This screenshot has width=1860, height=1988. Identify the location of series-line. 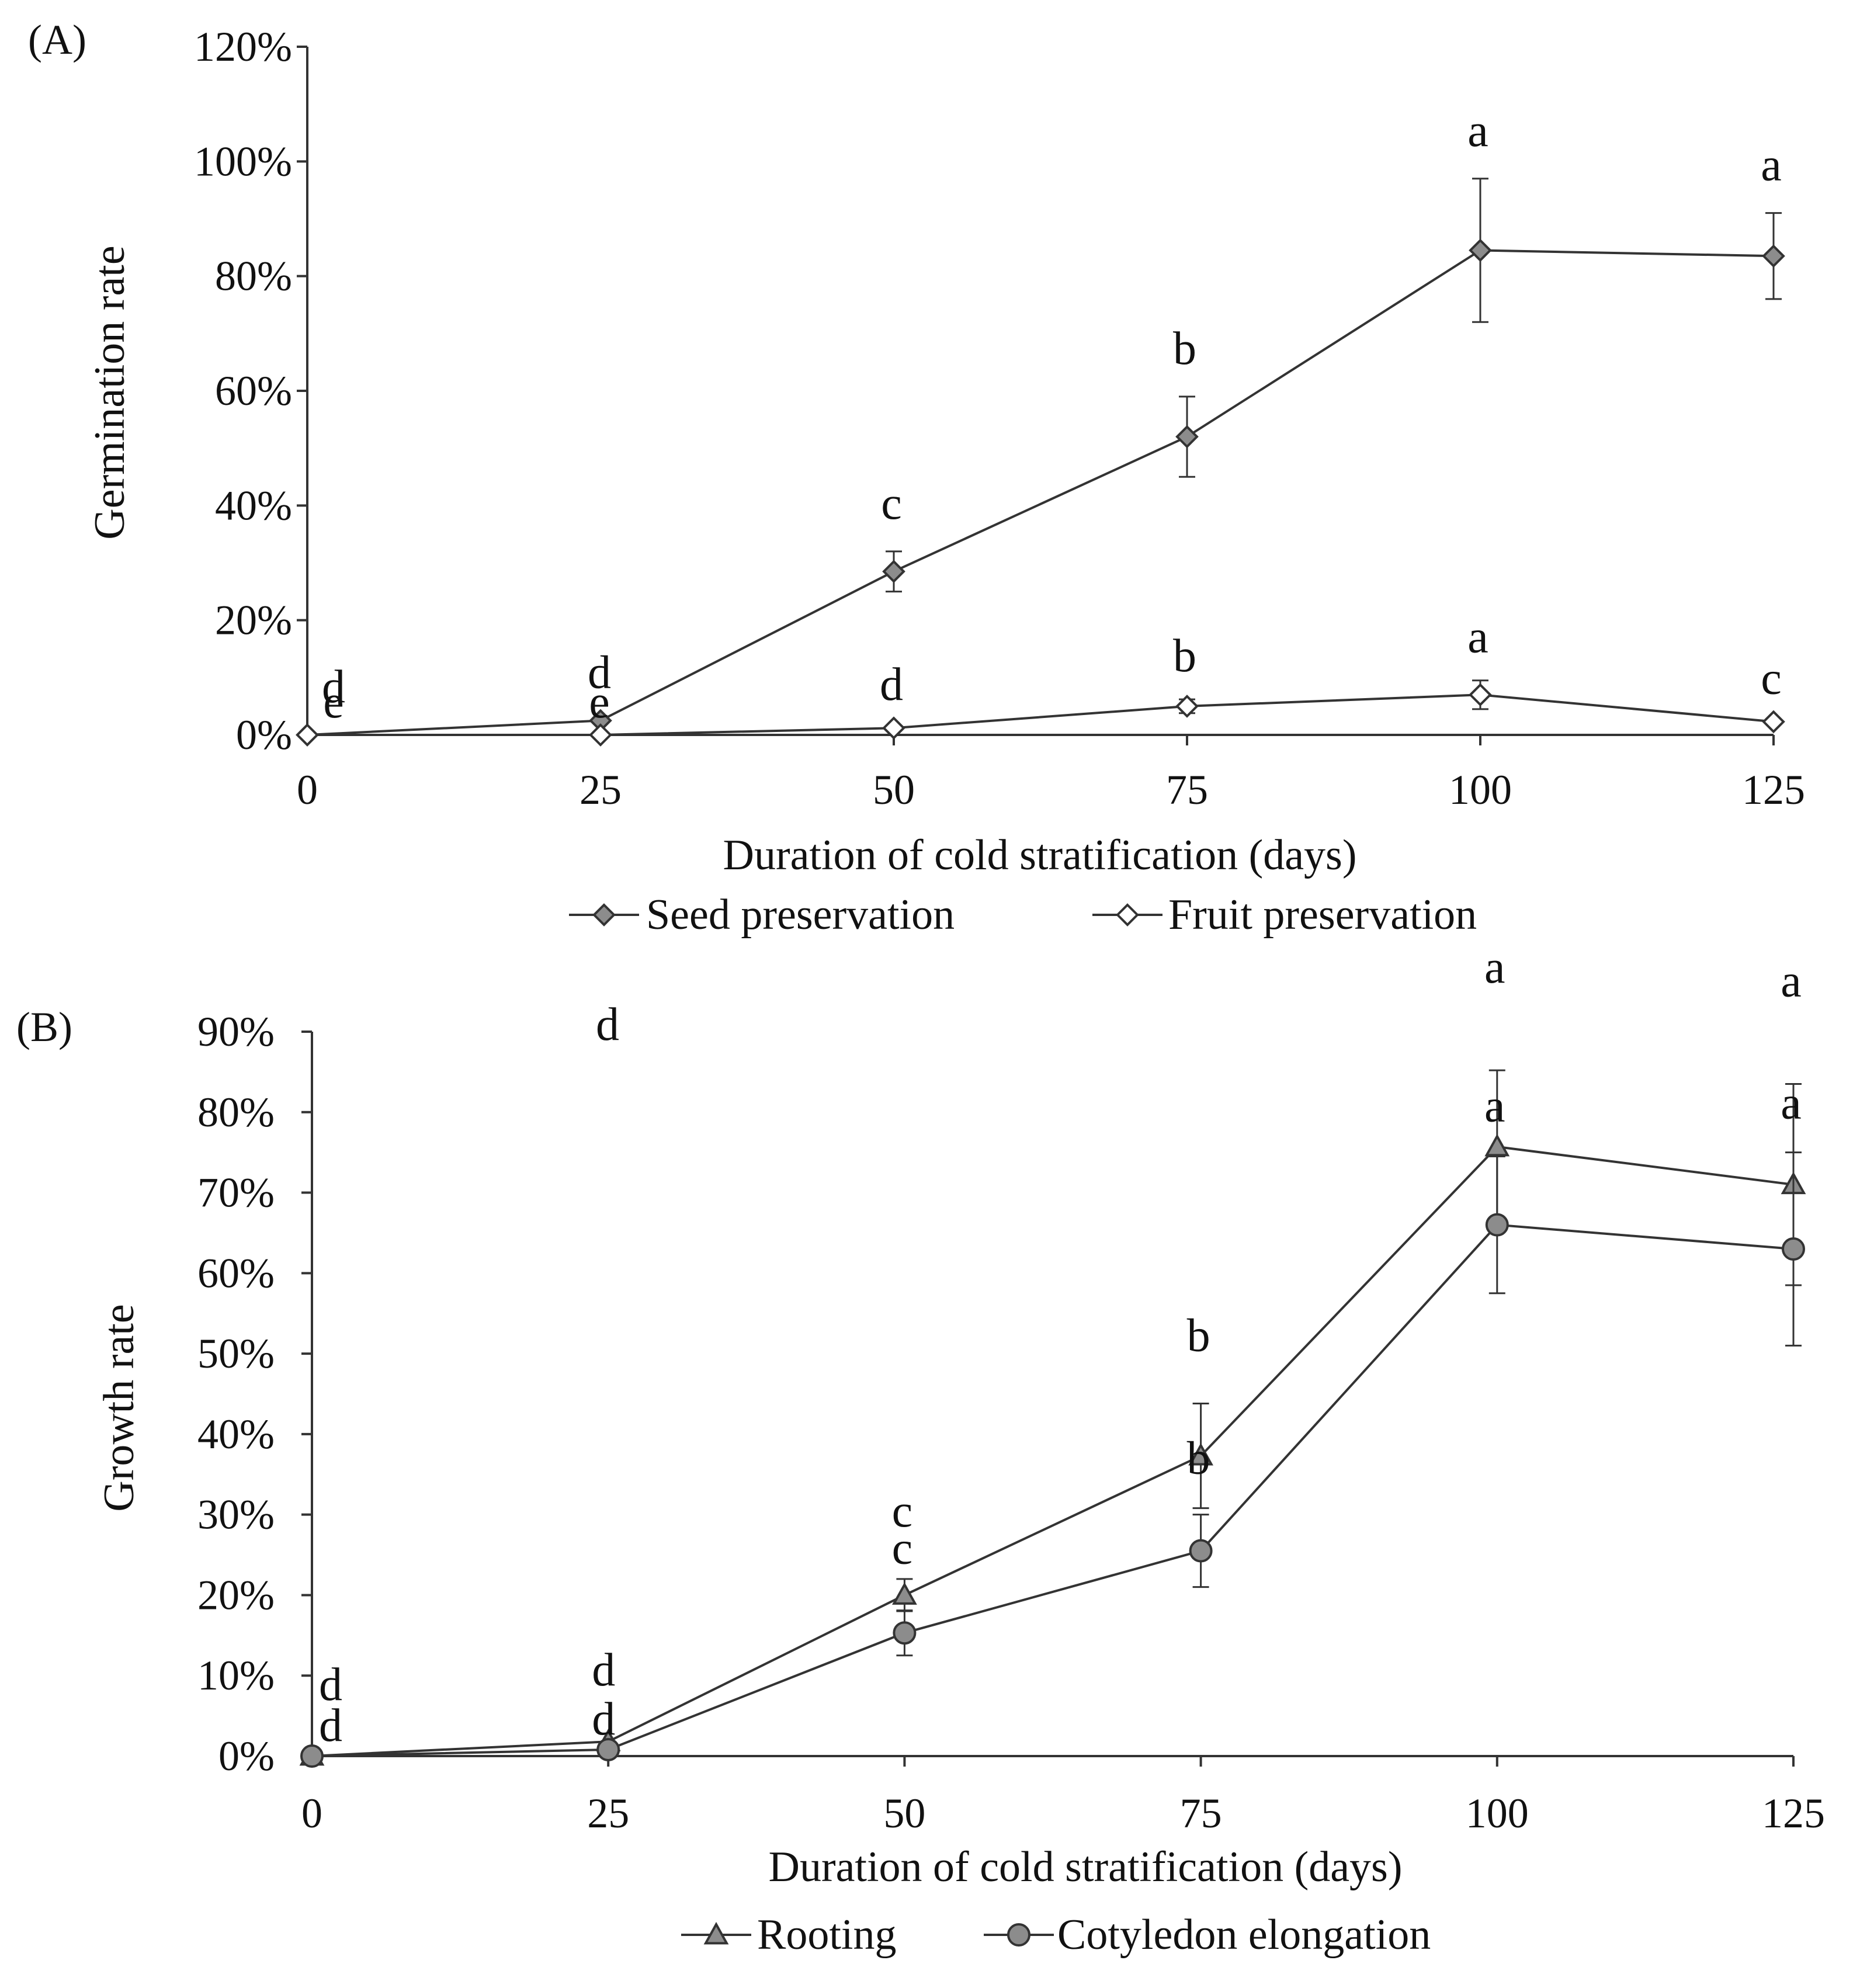
(1040, 714).